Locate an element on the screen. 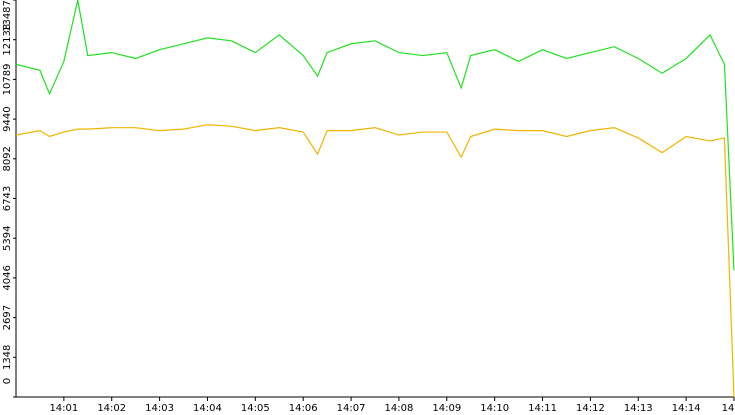  x-tick-label: 14:11 is located at coordinates (542, 408).